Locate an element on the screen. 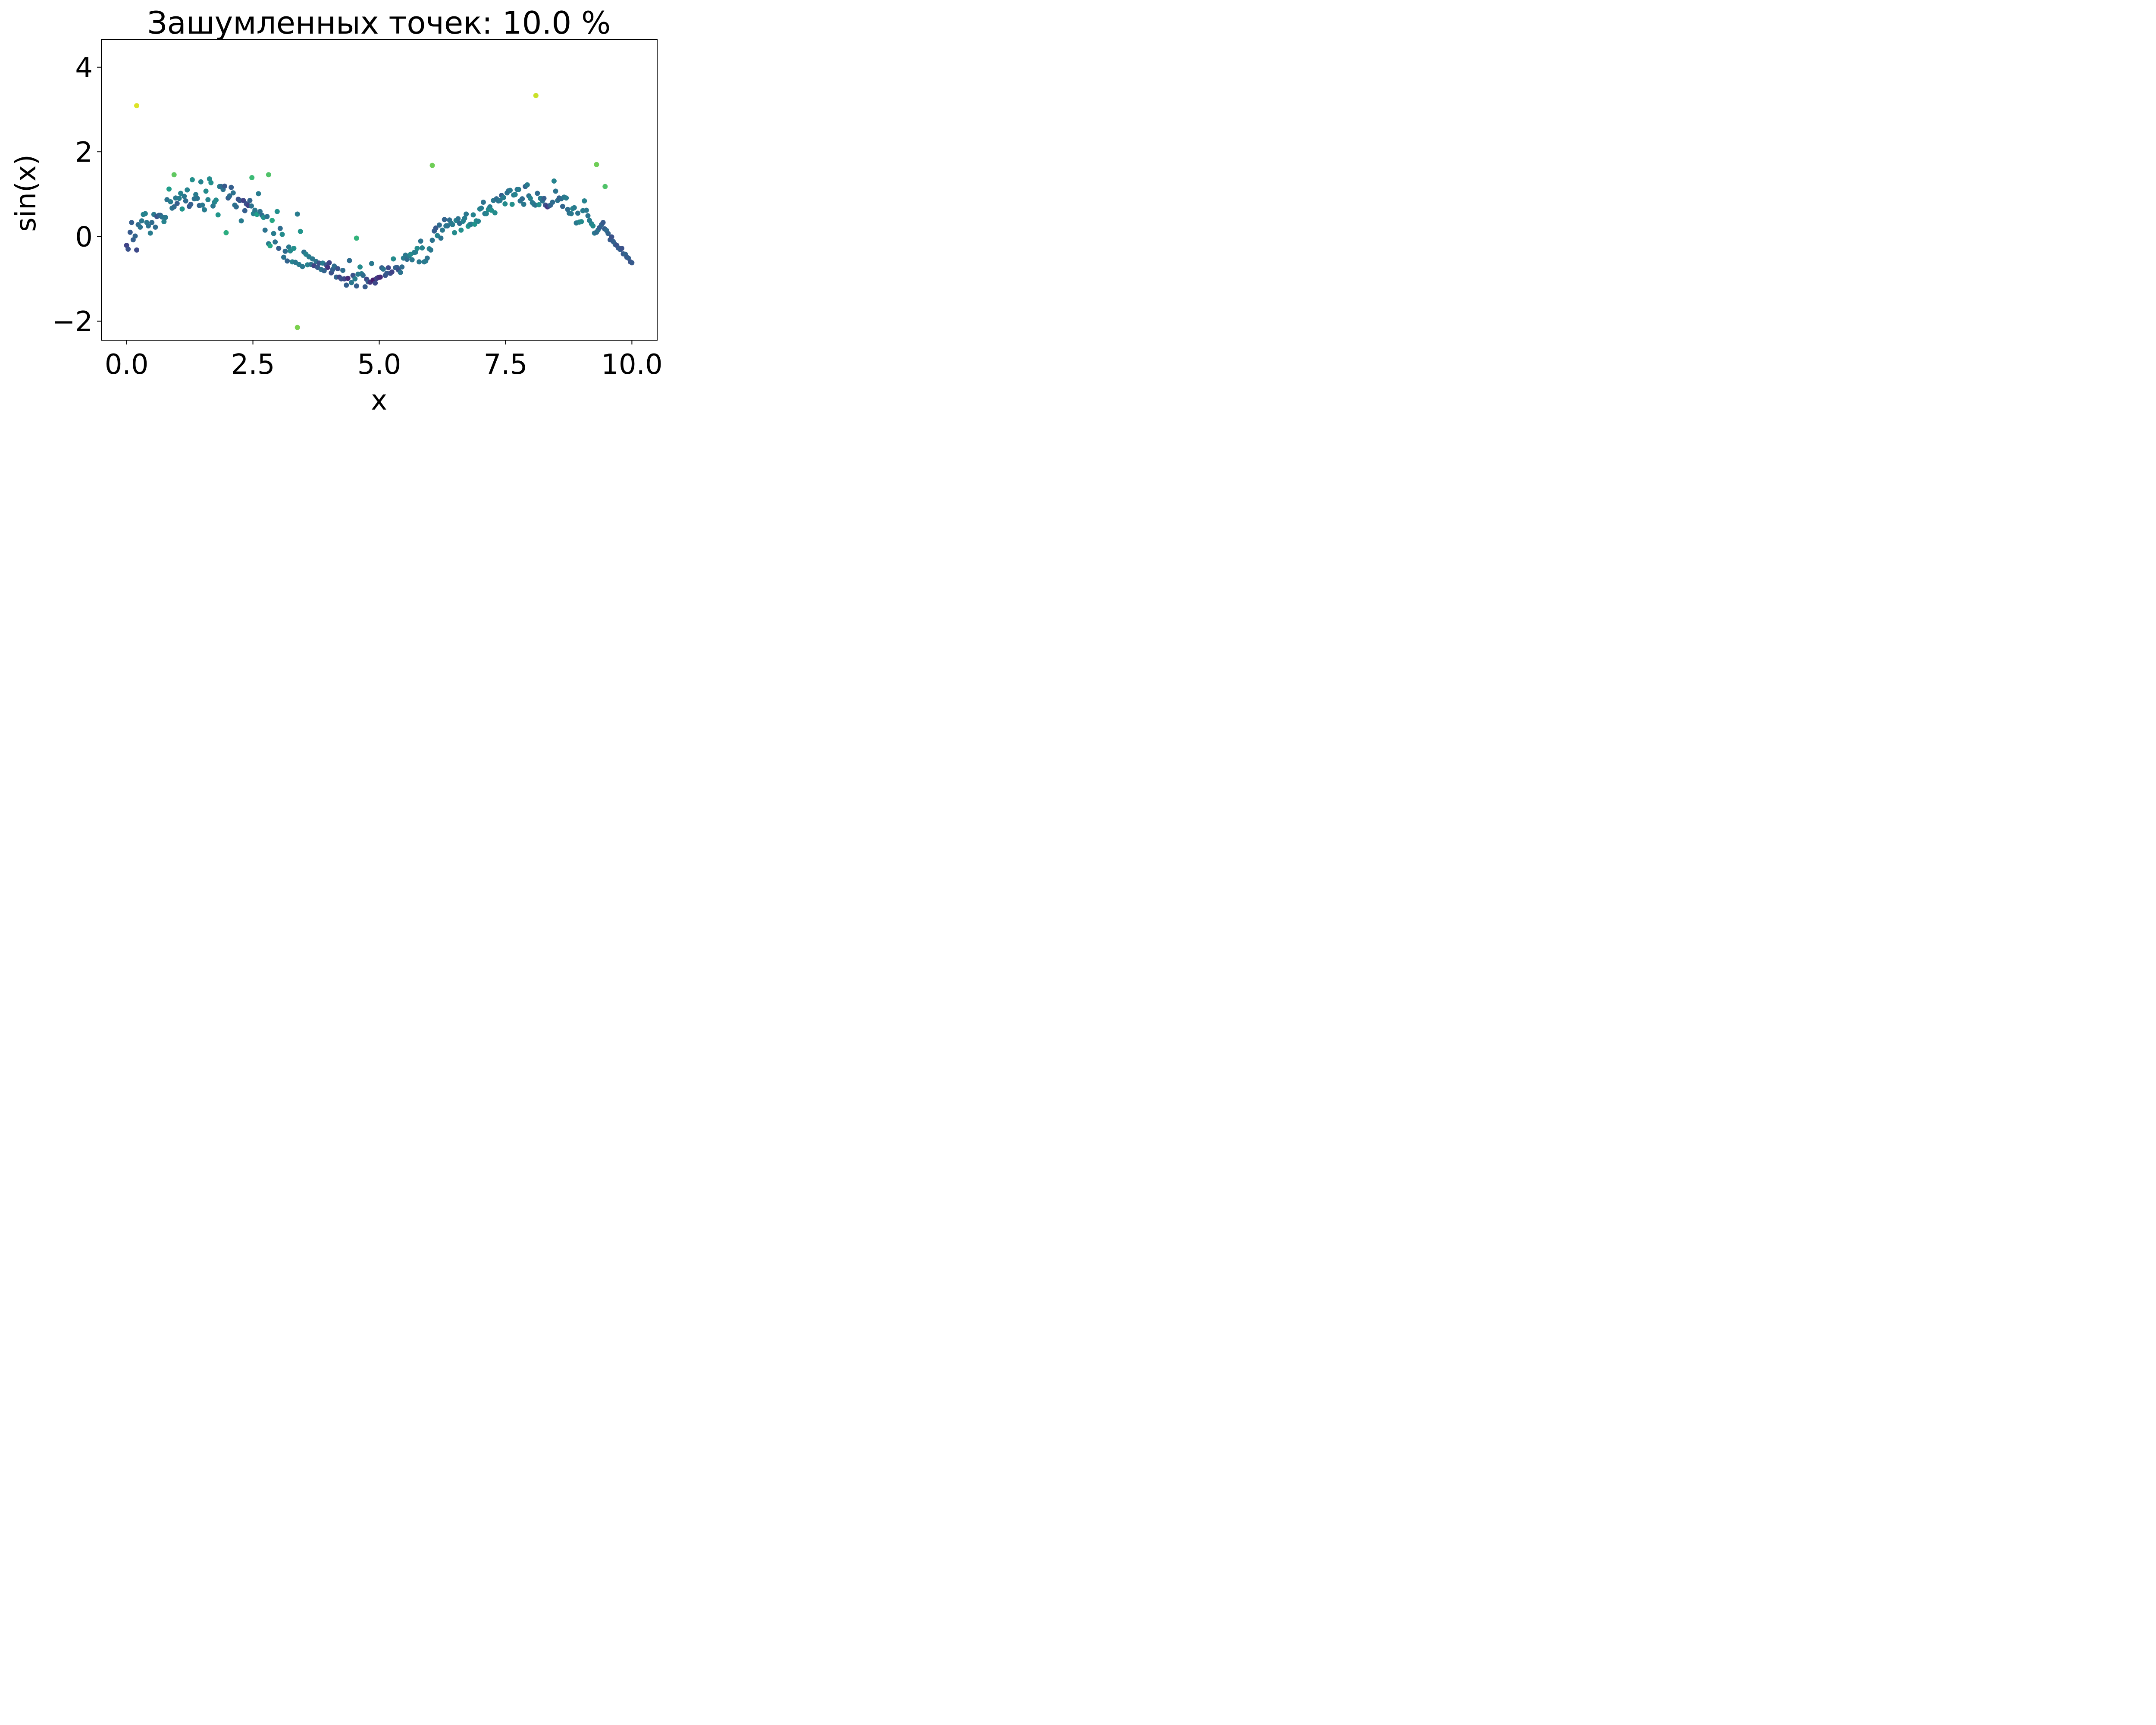 The height and width of the screenshot is (1725, 2156). y-axis-label: sin(x) is located at coordinates (26, 193).